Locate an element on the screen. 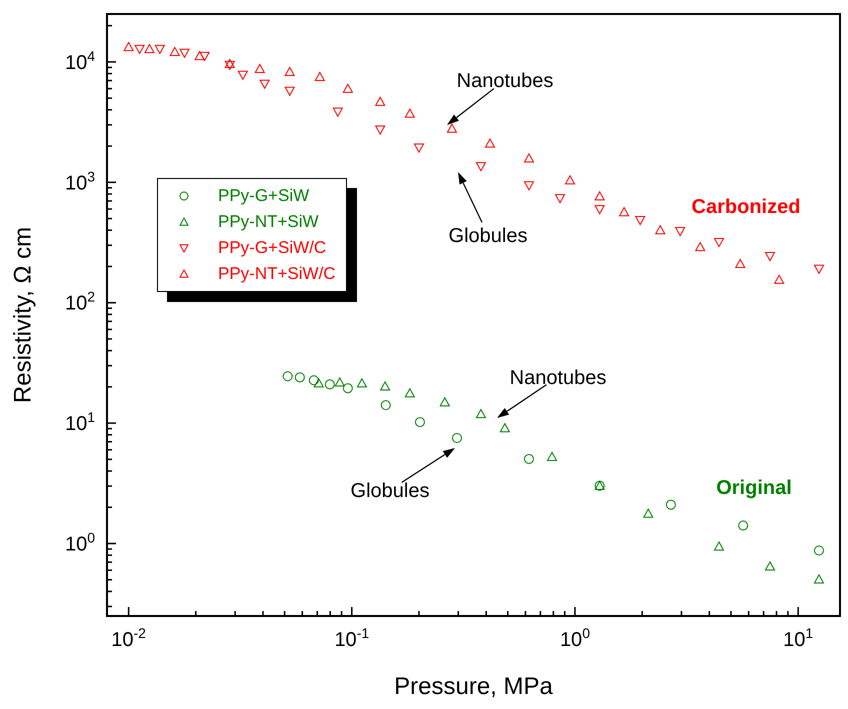 Image resolution: width=848 pixels, height=709 pixels. y-tick-label: 10$^{2}$ is located at coordinates (80, 301).